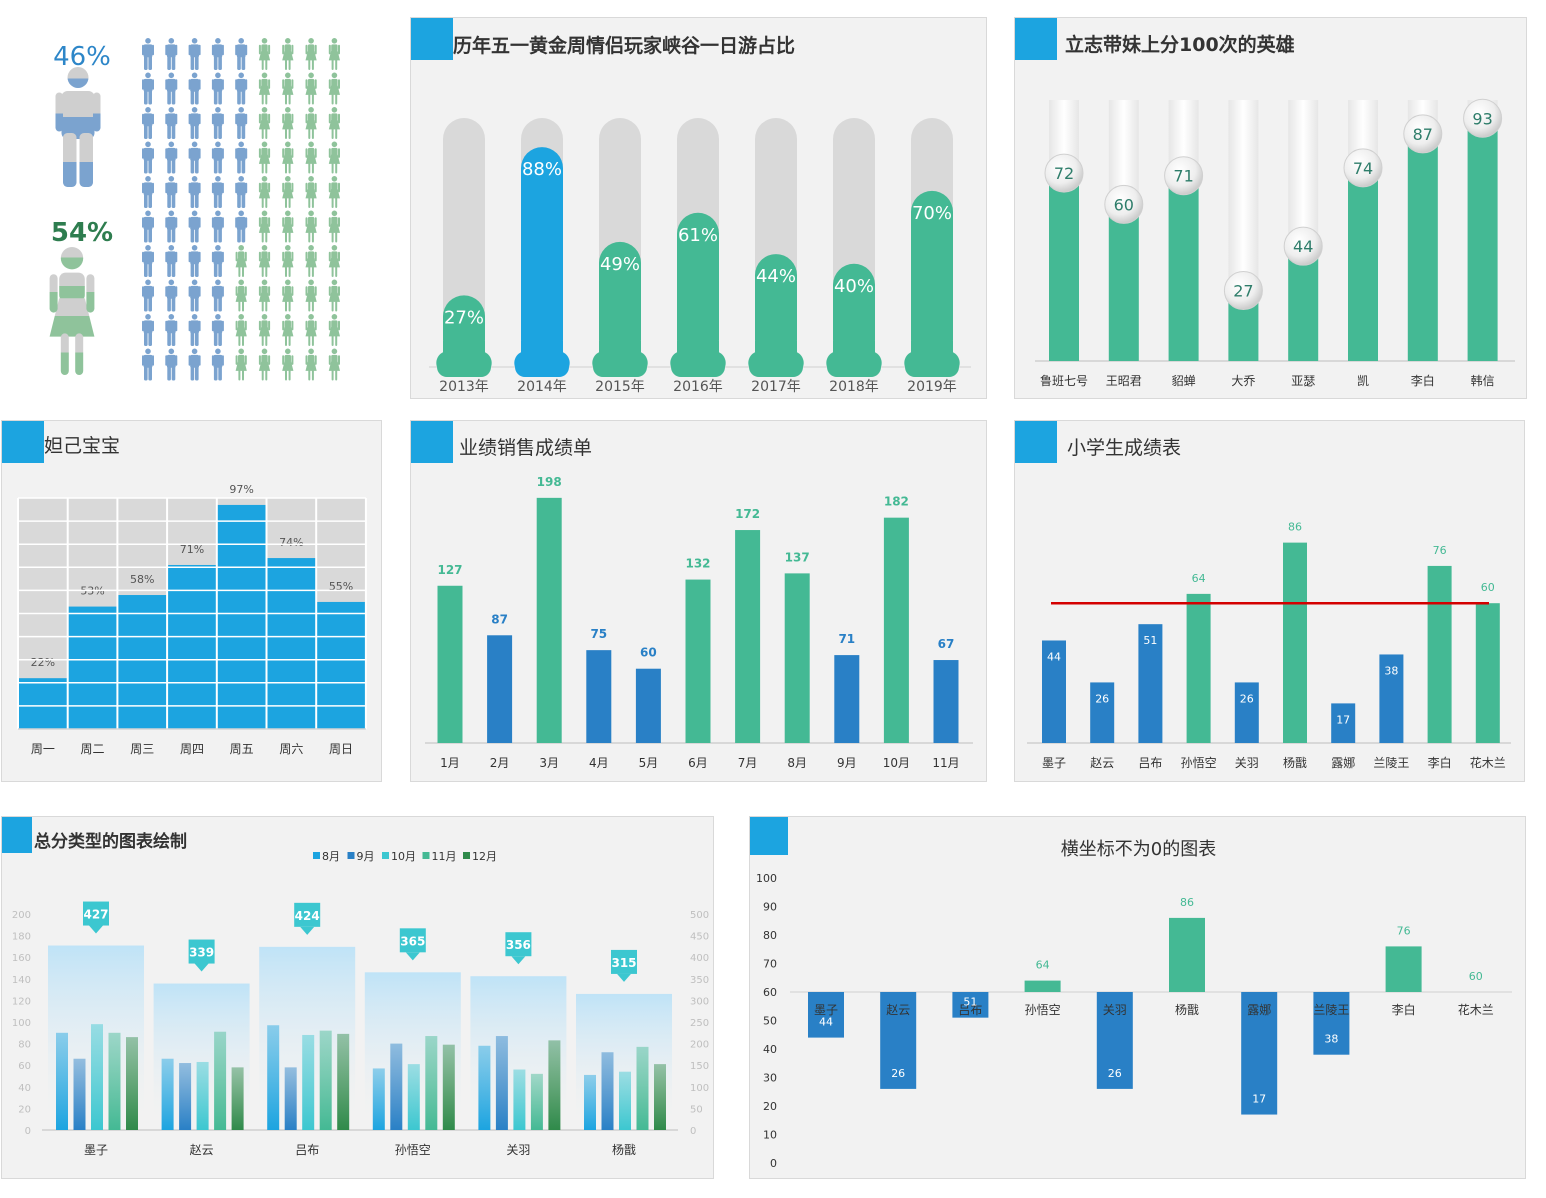 The width and height of the screenshot is (1546, 1198). Describe the element at coordinates (1482, 118) in the screenshot. I see `data-label: 93` at that location.